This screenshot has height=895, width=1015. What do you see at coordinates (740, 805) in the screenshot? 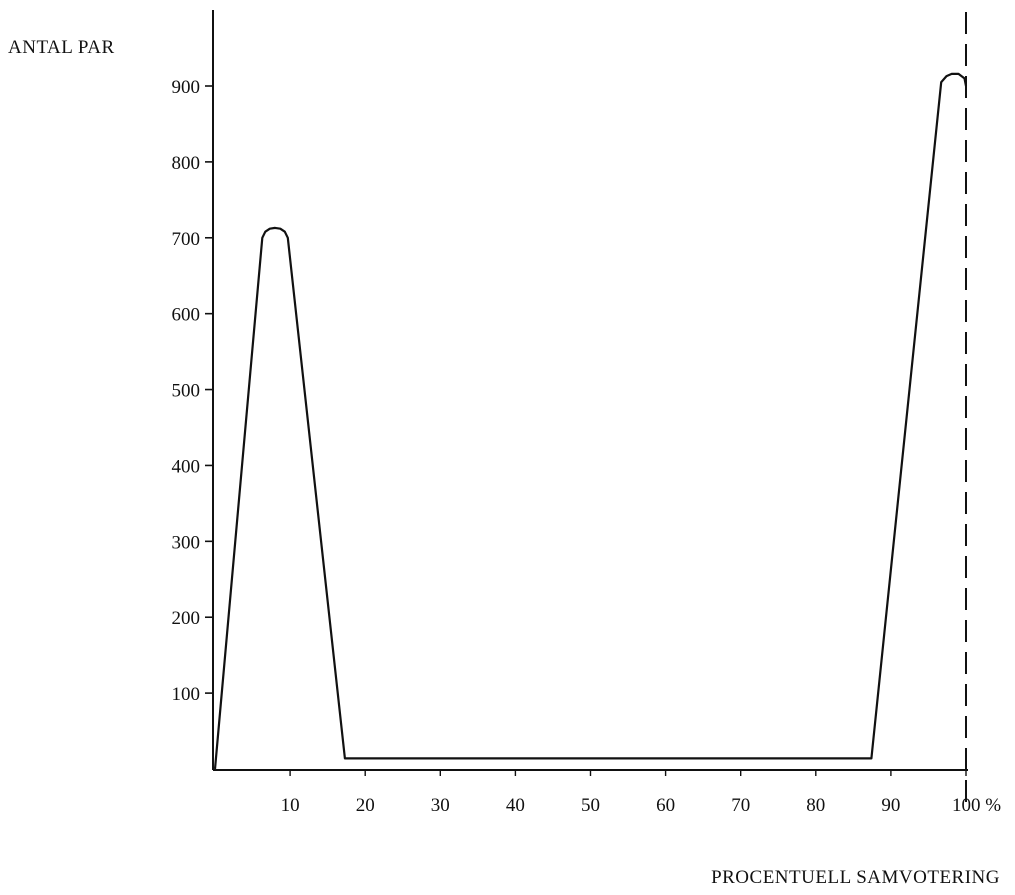
I see `x-tick-label: 70` at bounding box center [740, 805].